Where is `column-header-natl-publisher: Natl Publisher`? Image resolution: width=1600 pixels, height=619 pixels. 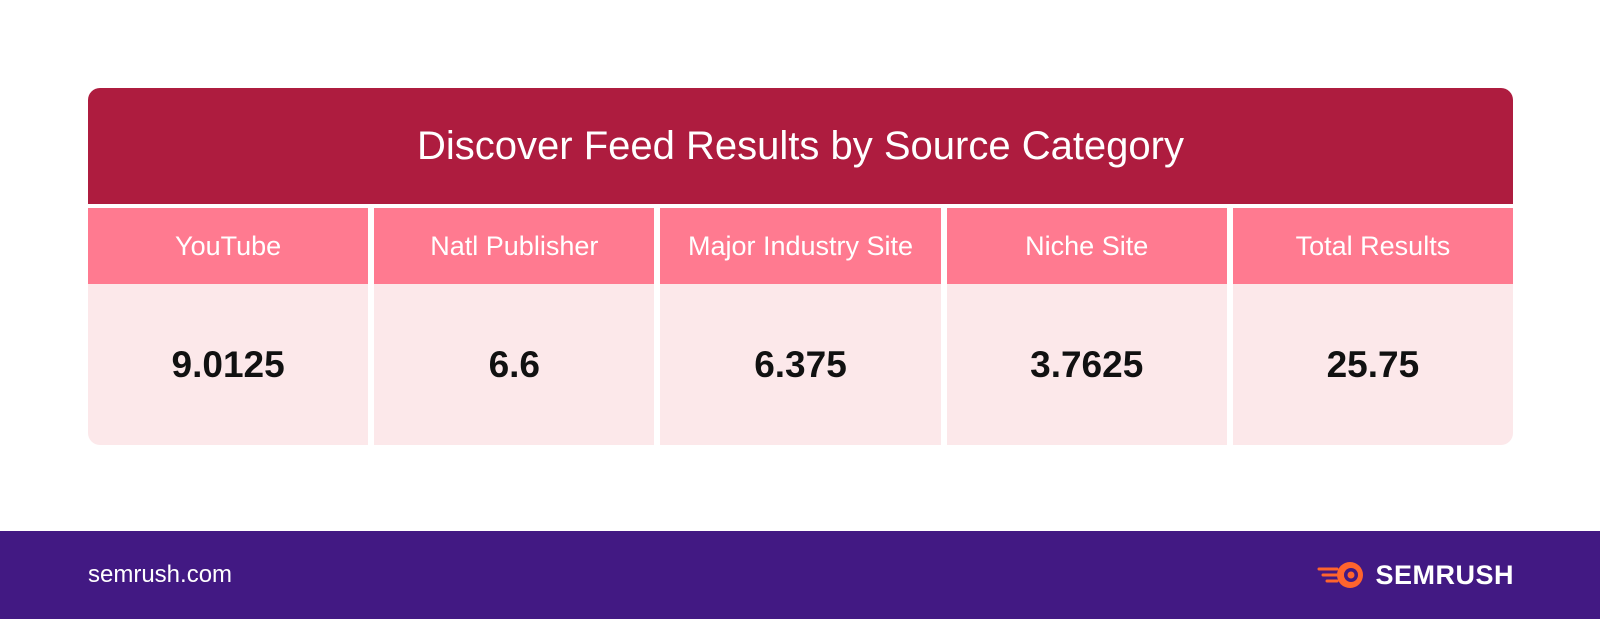
column-header-natl-publisher: Natl Publisher is located at coordinates (514, 246).